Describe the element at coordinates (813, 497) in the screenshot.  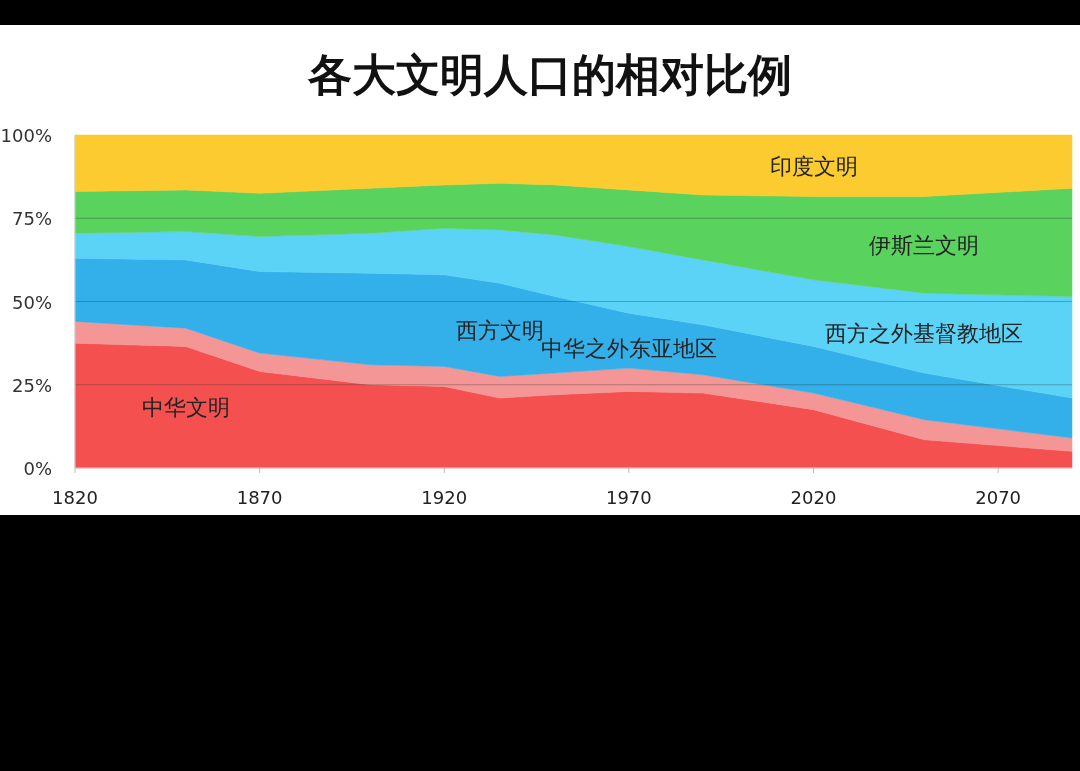
I see `x-tick-label: 2020` at that location.